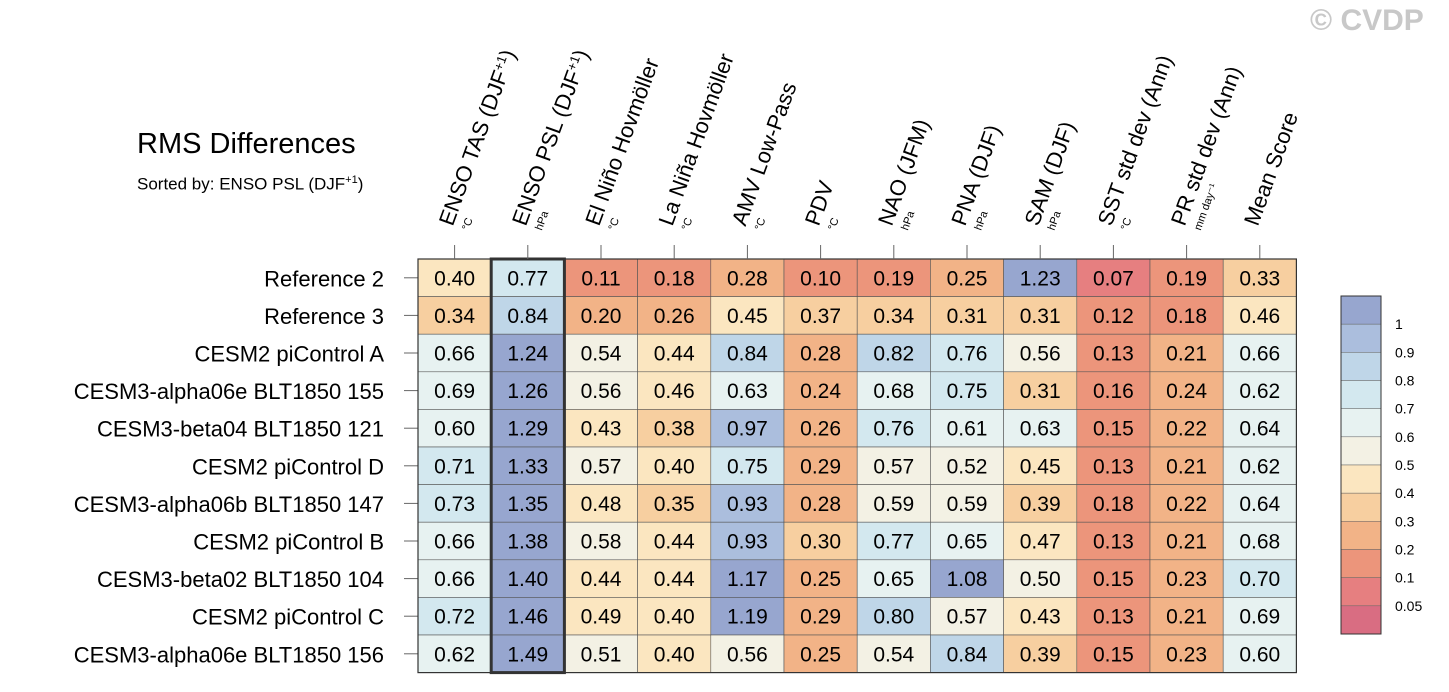  What do you see at coordinates (288, 466) in the screenshot?
I see `row-label: CESM2 piControl D` at bounding box center [288, 466].